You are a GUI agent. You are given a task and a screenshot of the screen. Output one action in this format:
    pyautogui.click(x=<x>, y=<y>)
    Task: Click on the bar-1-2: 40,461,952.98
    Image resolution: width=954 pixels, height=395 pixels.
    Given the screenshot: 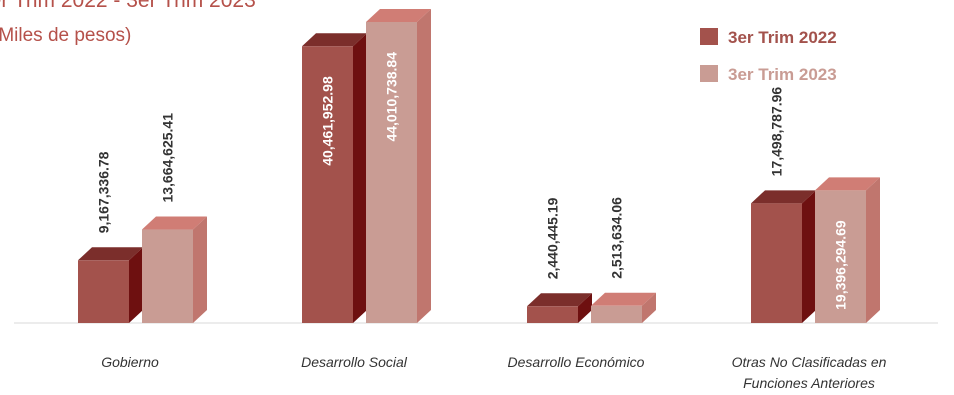 What is the action you would take?
    pyautogui.click(x=334, y=178)
    